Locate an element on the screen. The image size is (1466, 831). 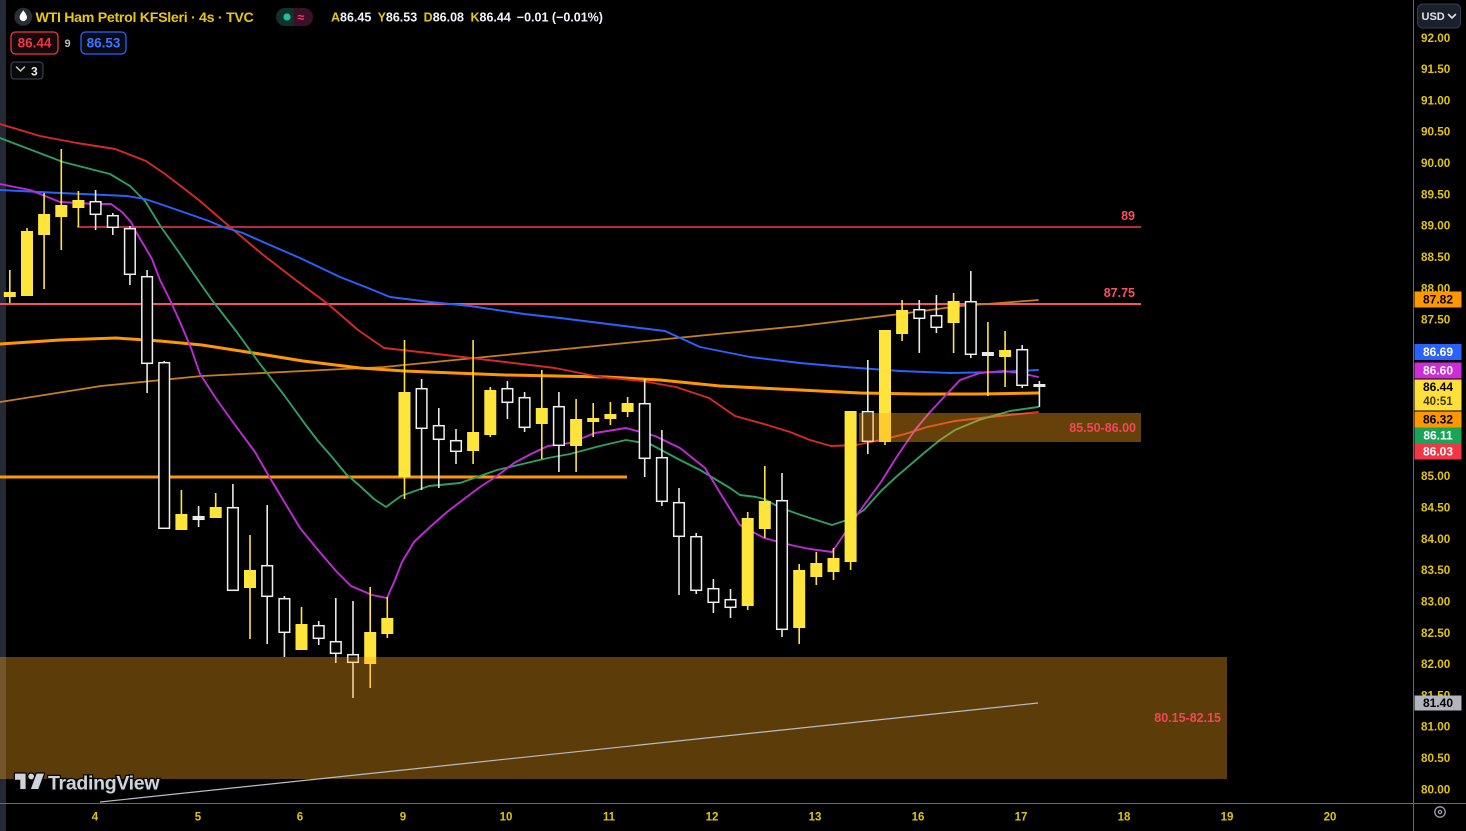
svg-text: 86.32 is located at coordinates (1438, 420).